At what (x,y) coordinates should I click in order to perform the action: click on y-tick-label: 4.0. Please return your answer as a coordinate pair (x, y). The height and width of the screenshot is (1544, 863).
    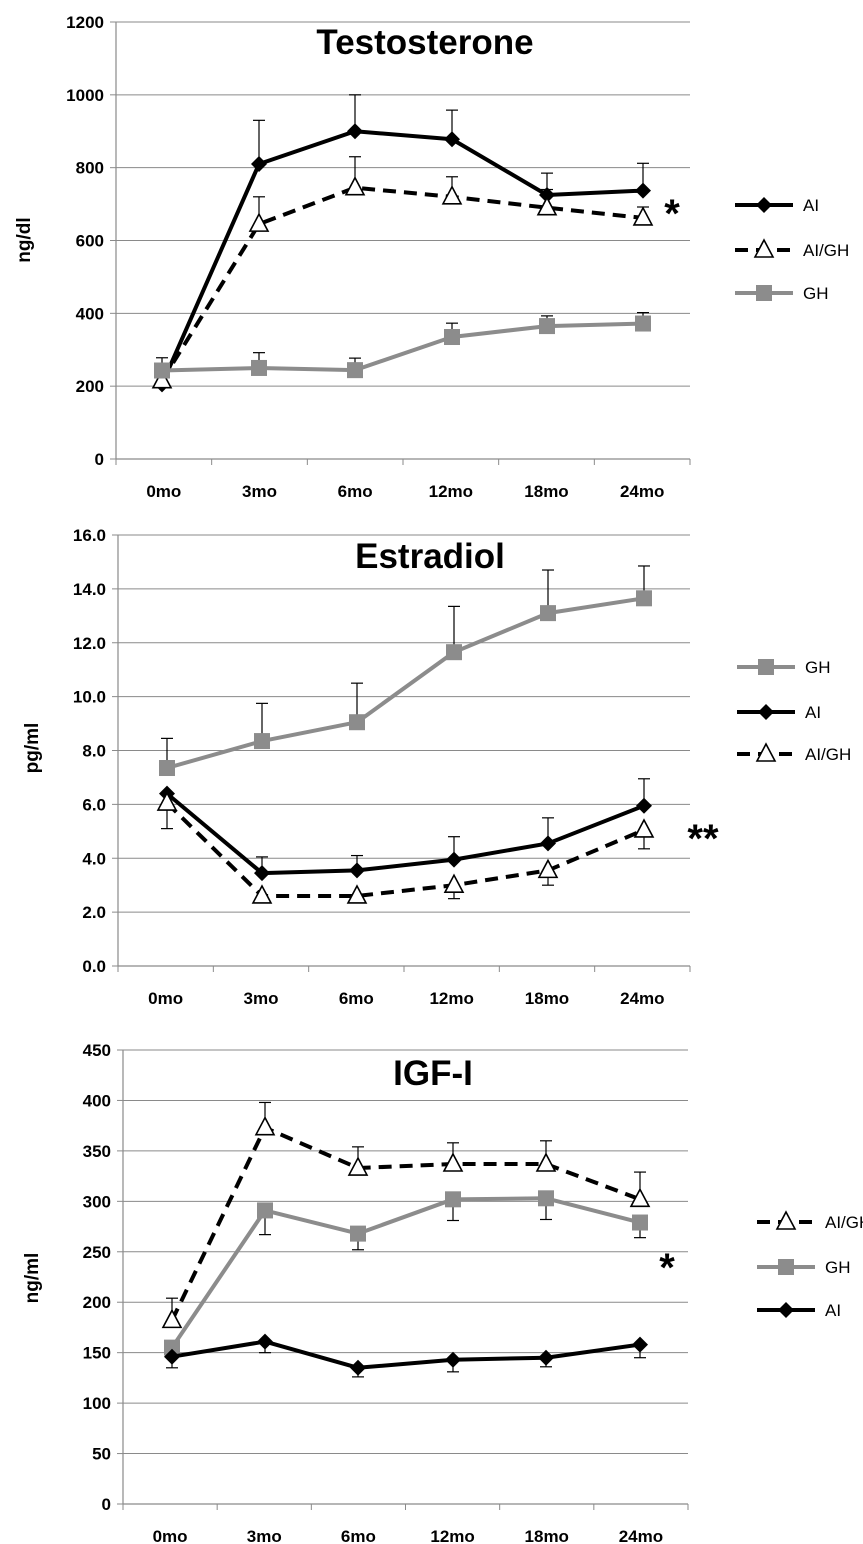
    Looking at the image, I should click on (94, 858).